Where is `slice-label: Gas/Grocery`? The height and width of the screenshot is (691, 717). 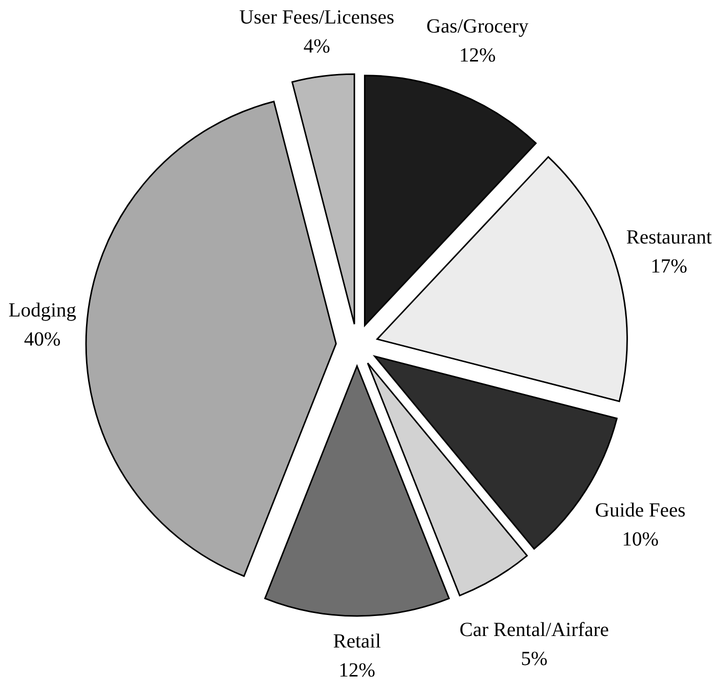
slice-label: Gas/Grocery is located at coordinates (477, 26).